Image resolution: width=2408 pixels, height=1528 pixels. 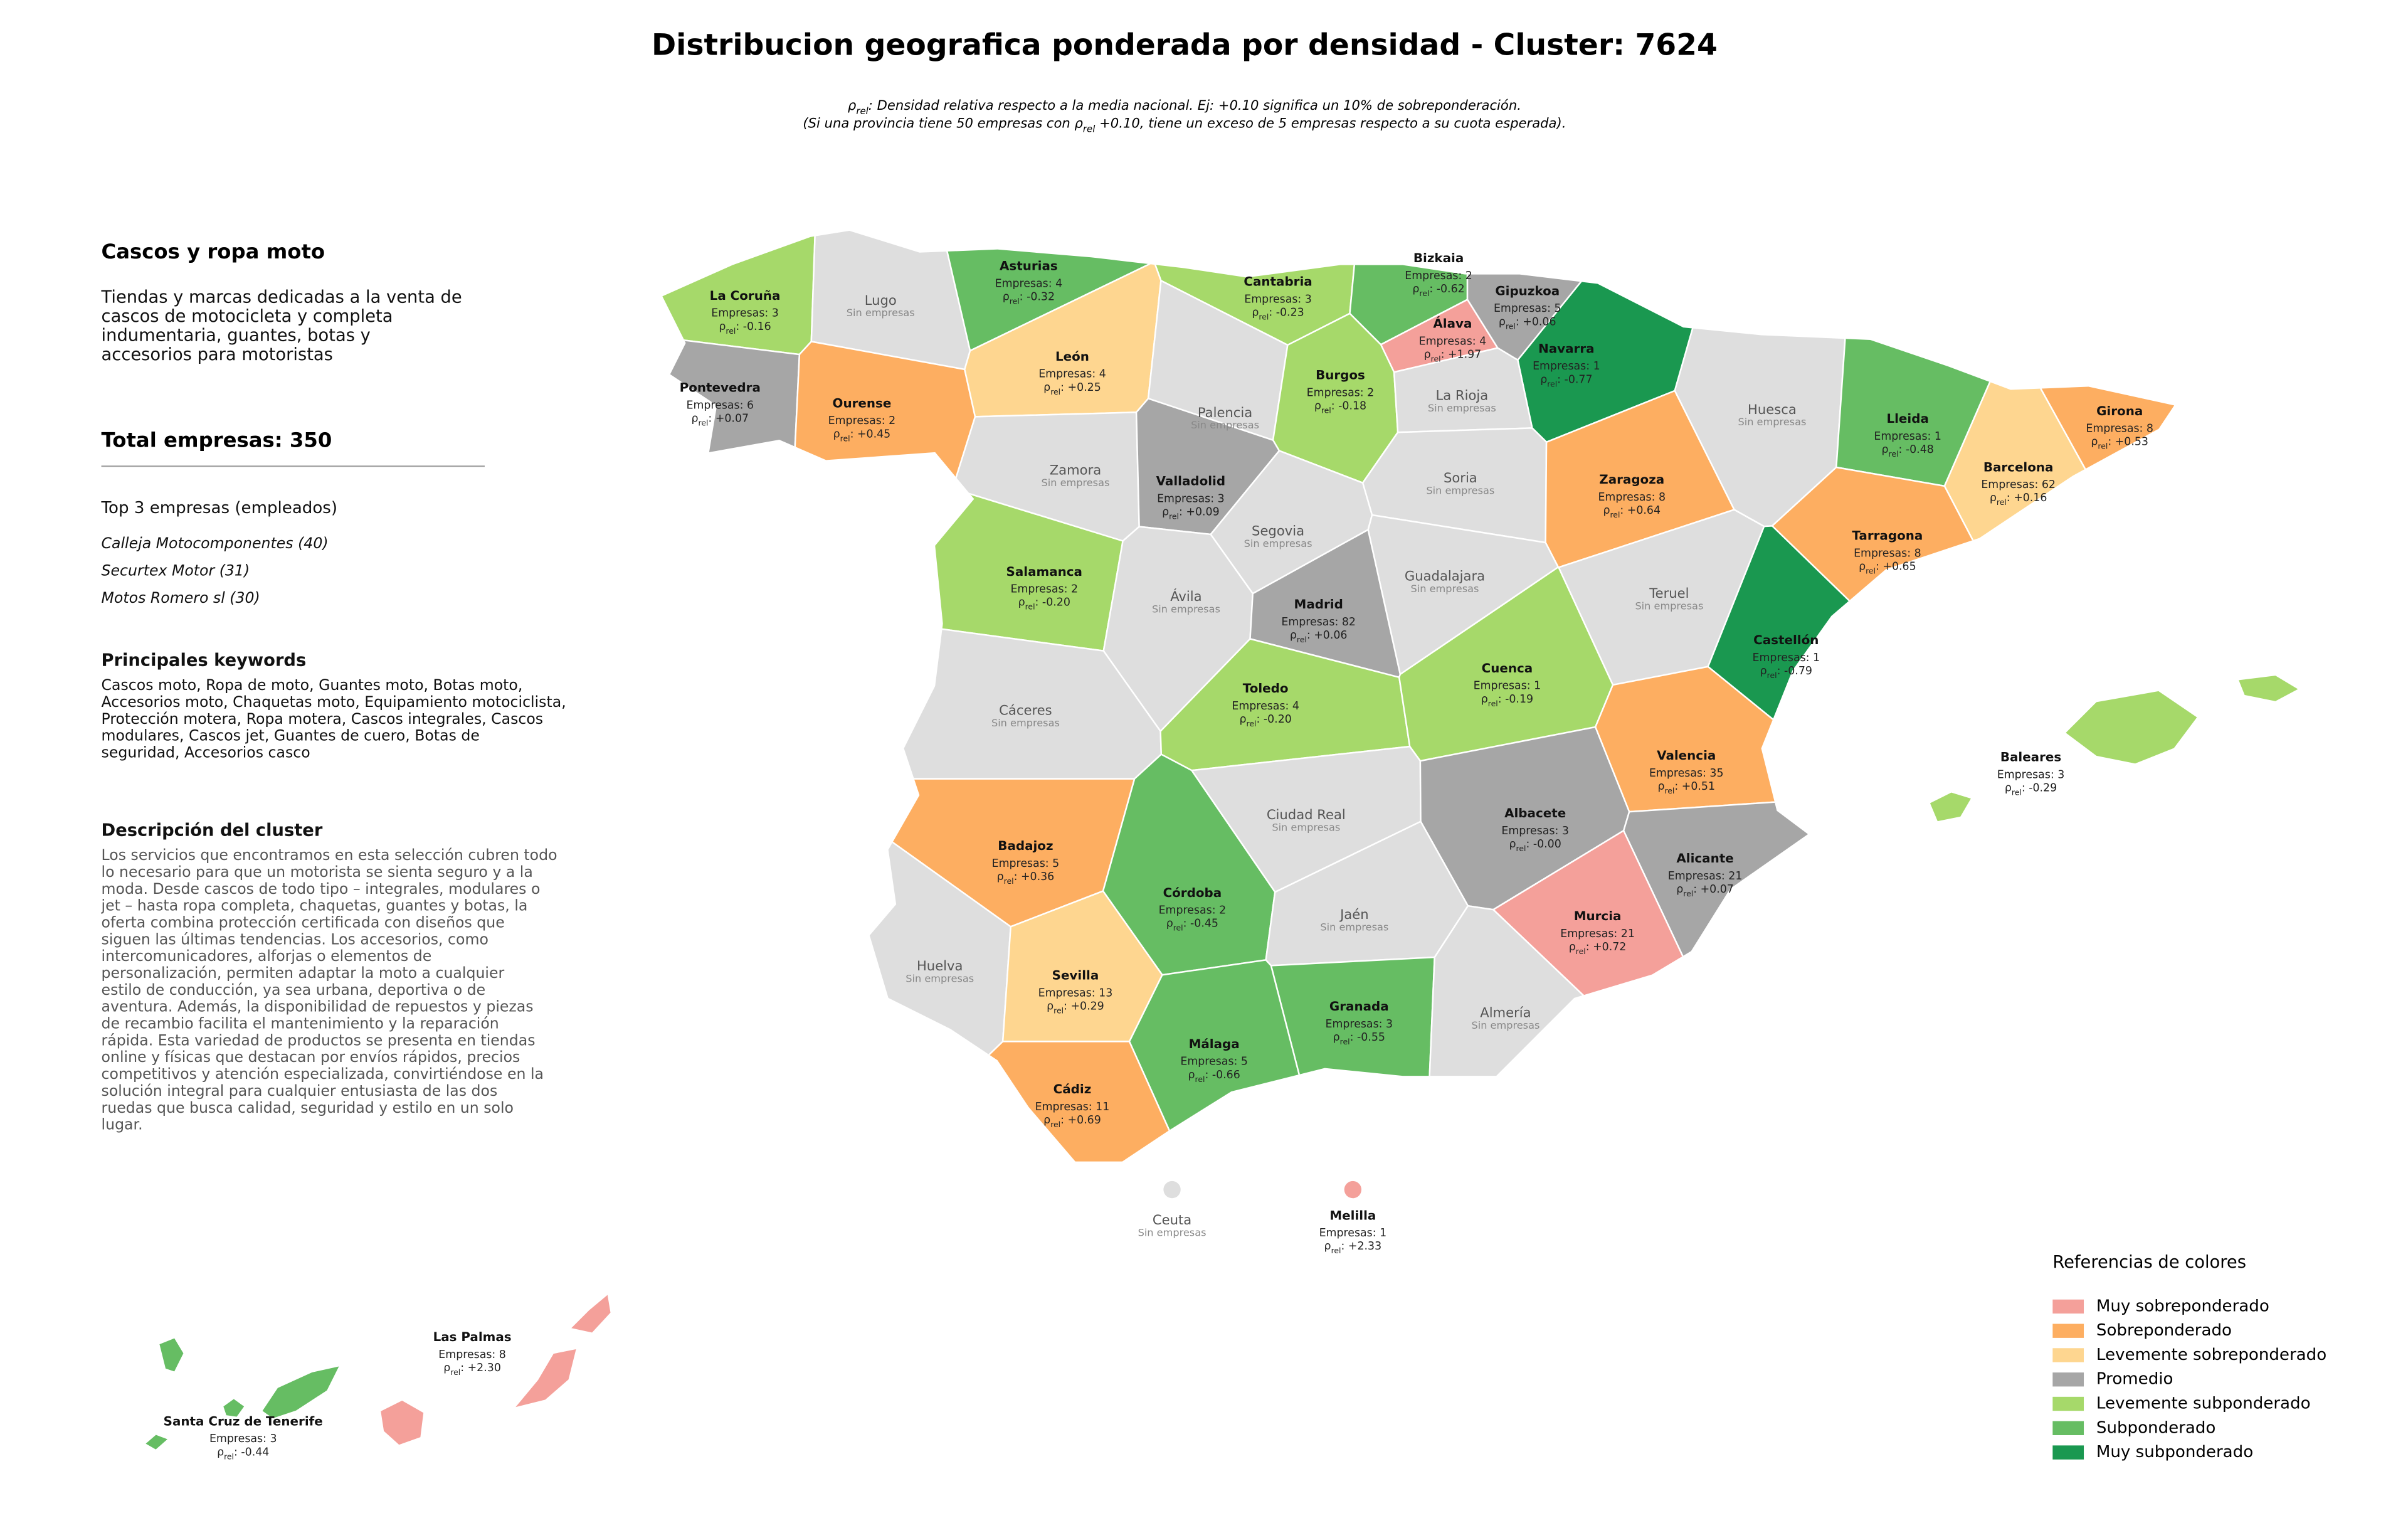 What do you see at coordinates (1364, 1246) in the screenshot?
I see `rho-value: +2.33` at bounding box center [1364, 1246].